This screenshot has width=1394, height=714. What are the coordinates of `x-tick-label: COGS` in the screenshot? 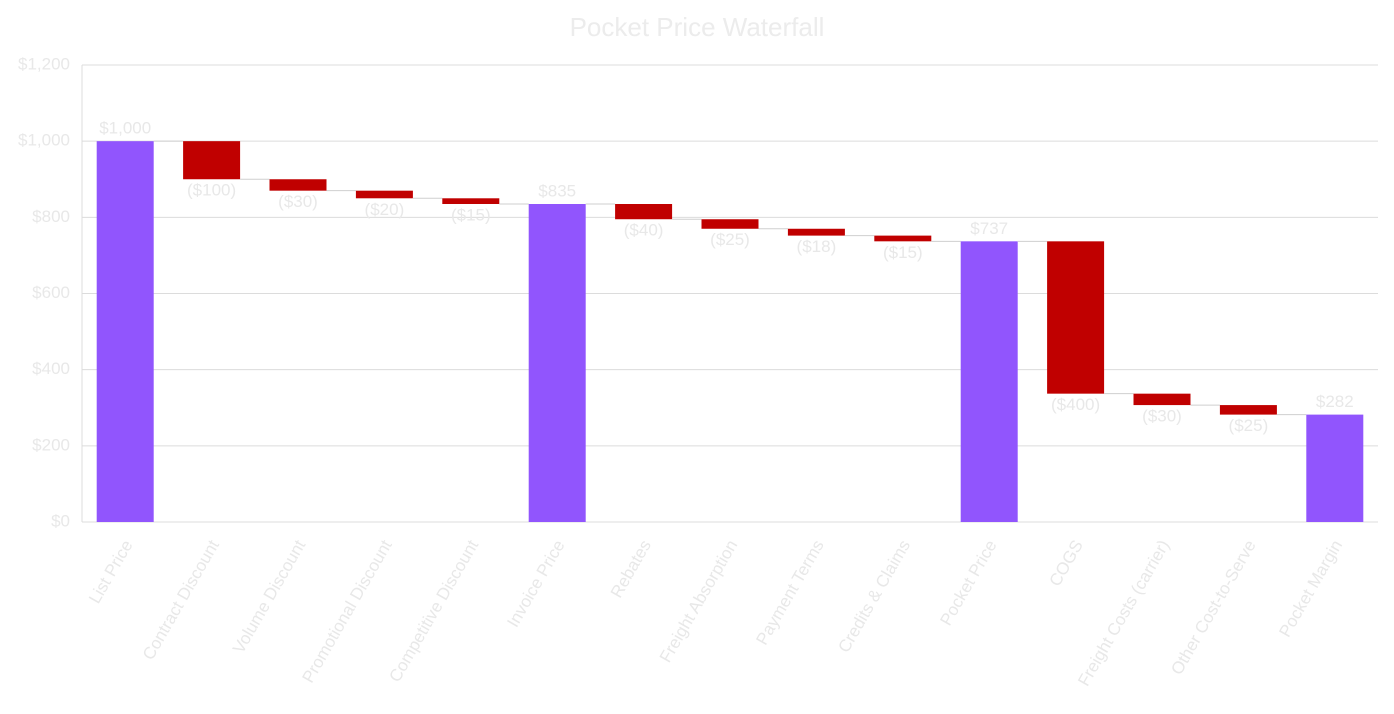 It's located at (1065, 563).